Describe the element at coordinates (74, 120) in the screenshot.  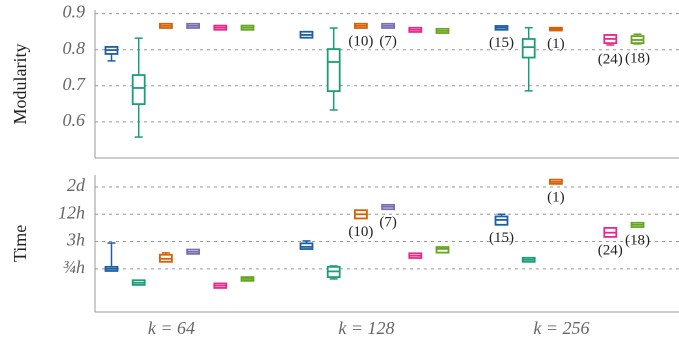
I see `y-tick-label: 0.6` at that location.